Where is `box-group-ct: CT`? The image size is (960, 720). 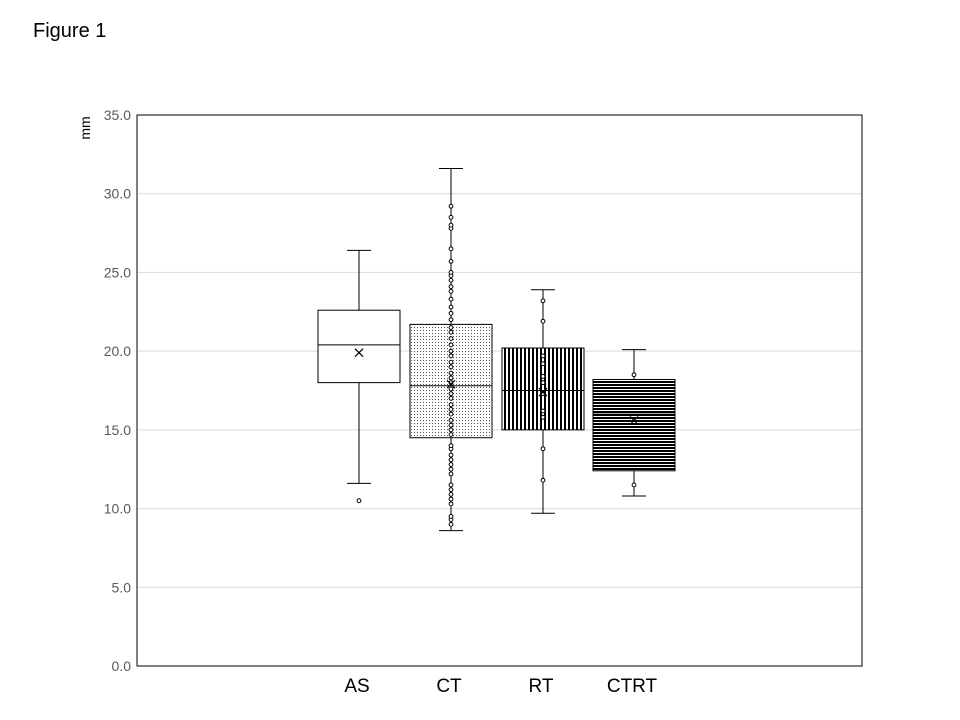
box-group-ct: CT is located at coordinates (451, 432).